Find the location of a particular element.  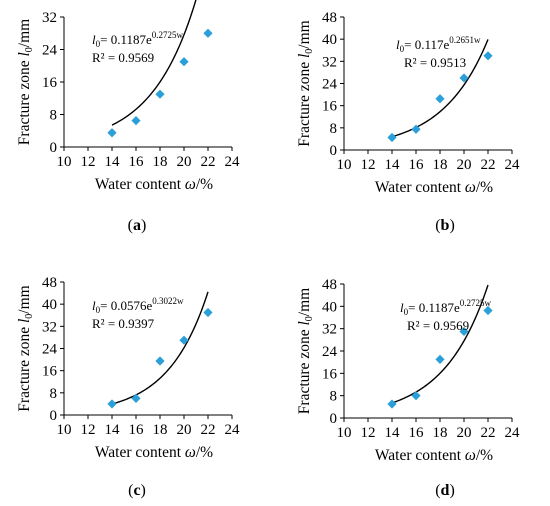

x-tick-label: 16 is located at coordinates (417, 433).